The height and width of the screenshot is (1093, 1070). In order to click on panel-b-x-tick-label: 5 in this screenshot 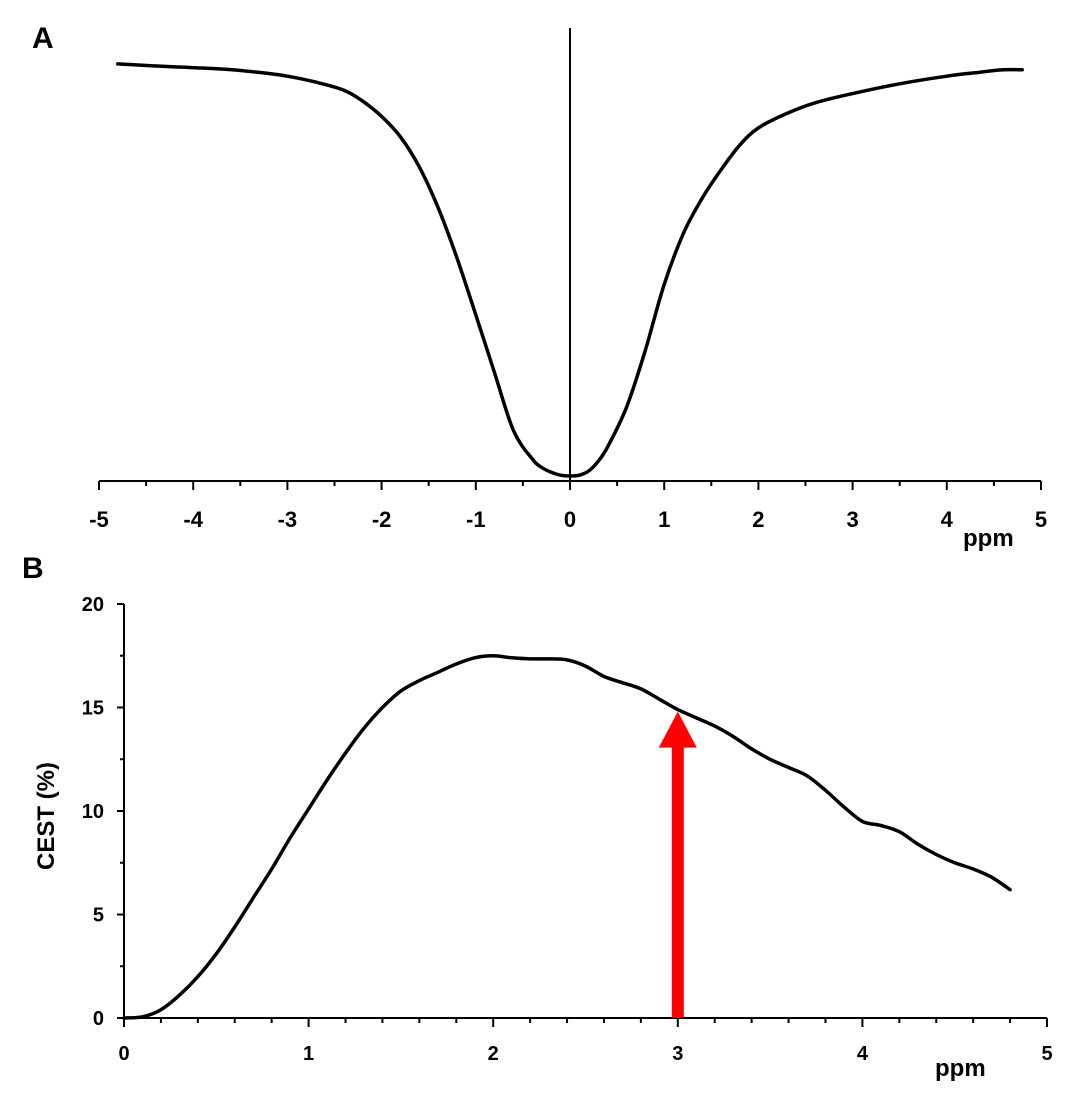, I will do `click(1046, 1054)`.